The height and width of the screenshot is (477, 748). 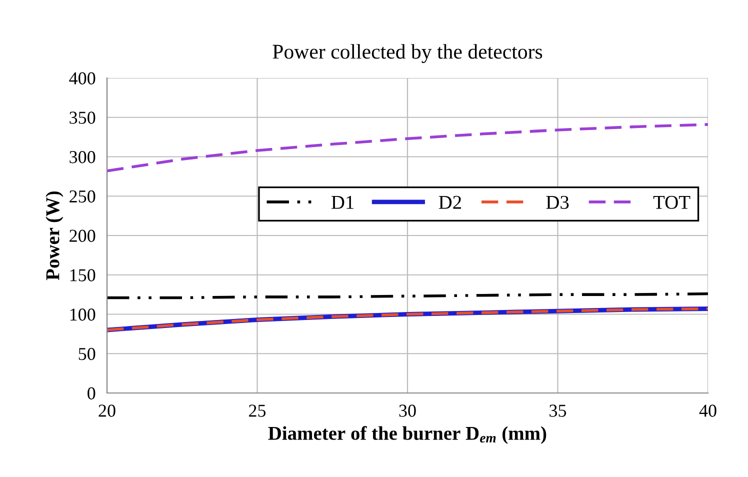 I want to click on y-axis-title: Power (W), so click(x=55, y=235).